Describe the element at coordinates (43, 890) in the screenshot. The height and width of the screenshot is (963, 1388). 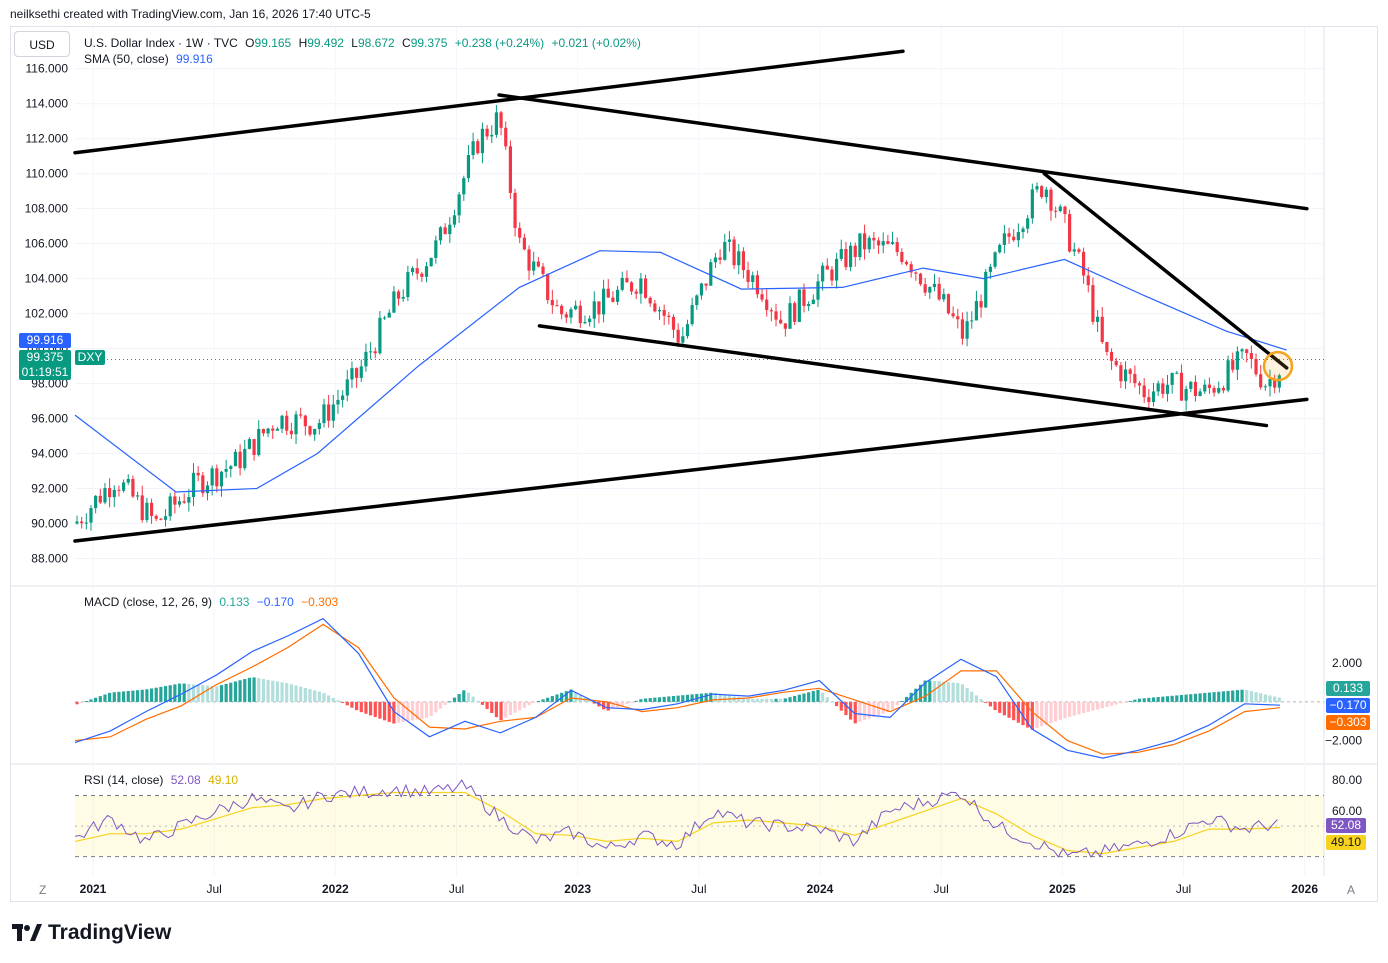
I see `zoom-button: Z` at that location.